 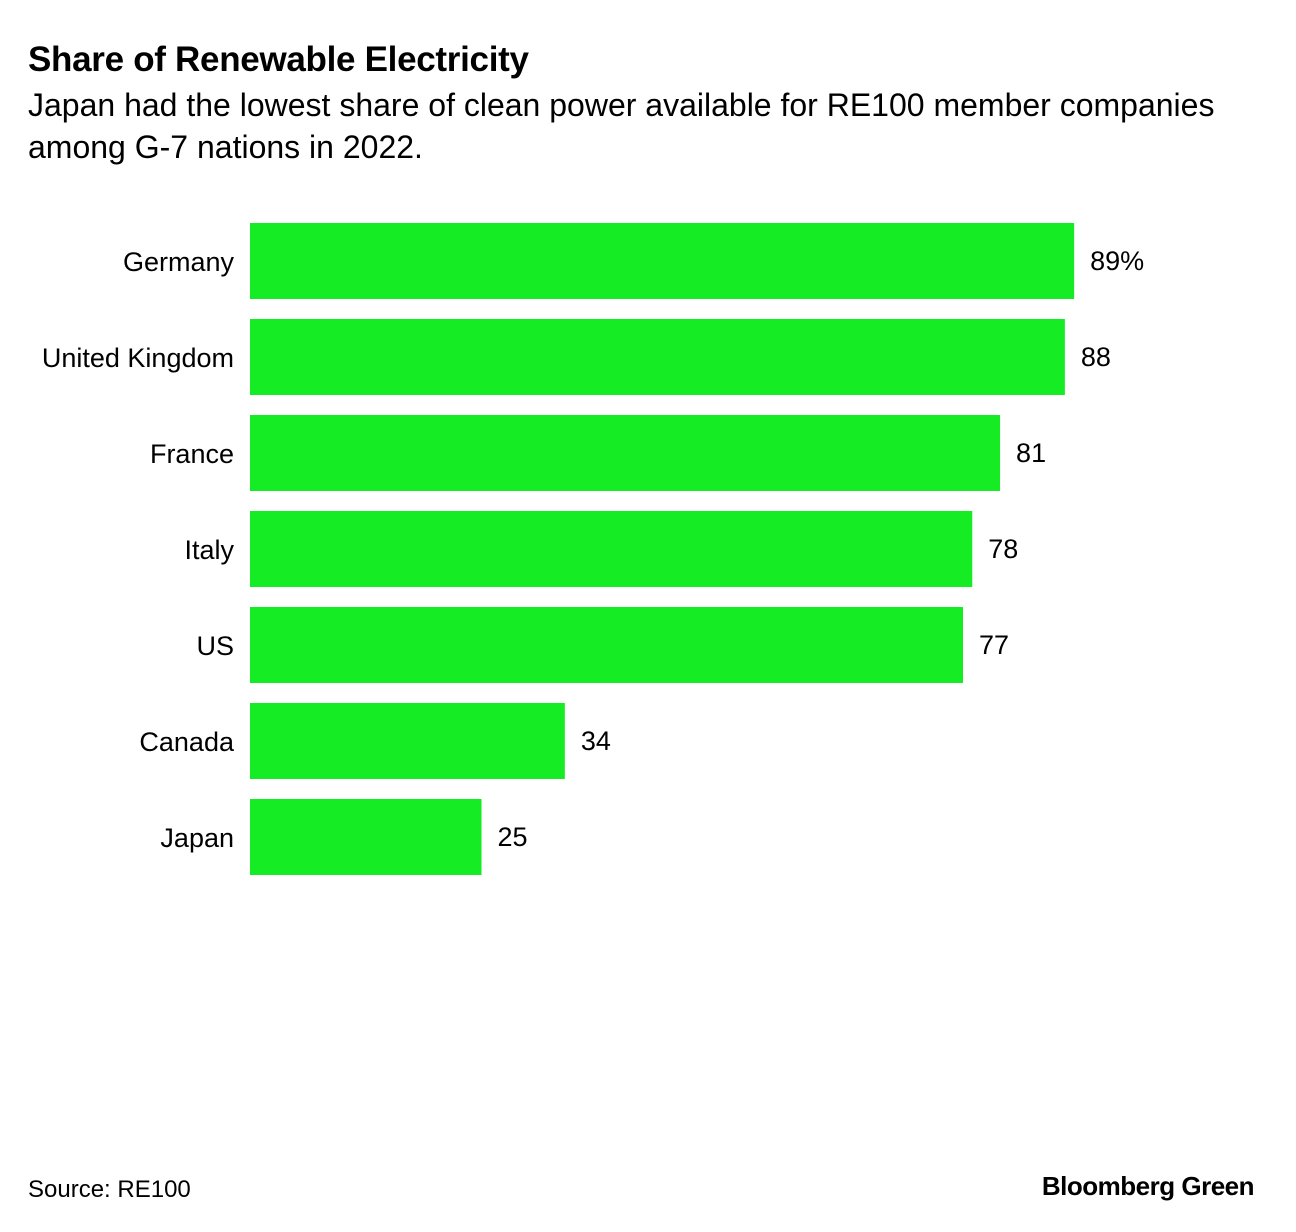 I want to click on category-label: Japan, so click(x=197, y=838).